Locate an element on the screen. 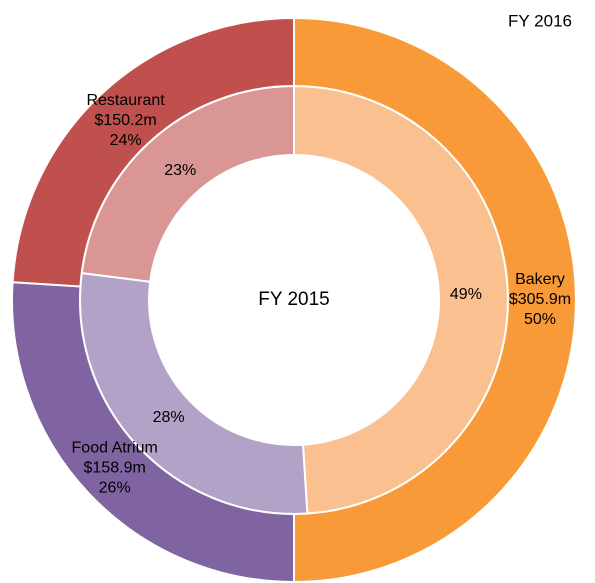 This screenshot has width=595, height=583. value-label: 26% is located at coordinates (115, 488).